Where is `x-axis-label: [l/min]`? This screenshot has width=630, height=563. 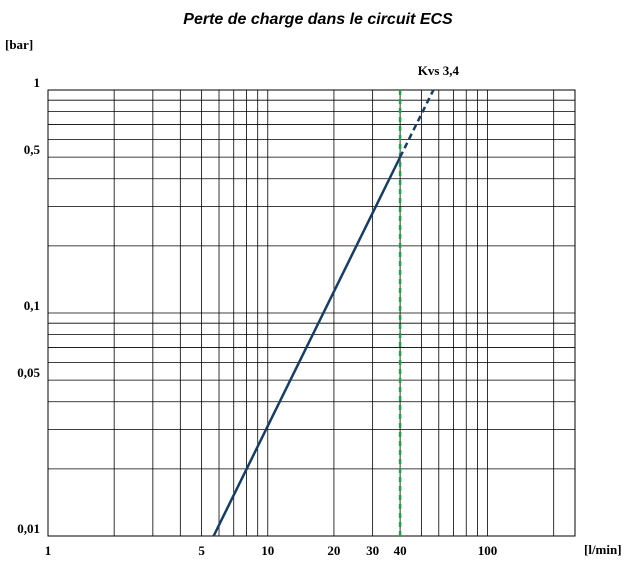
x-axis-label: [l/min] is located at coordinates (603, 549).